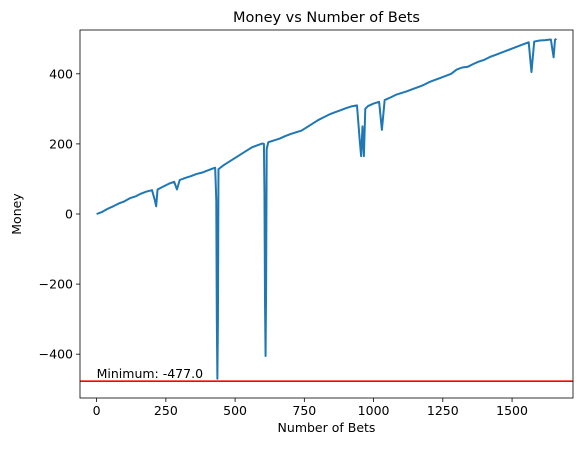 Image resolution: width=583 pixels, height=453 pixels. I want to click on y-axis: −400 −200 0 200 400, so click(59, 214).